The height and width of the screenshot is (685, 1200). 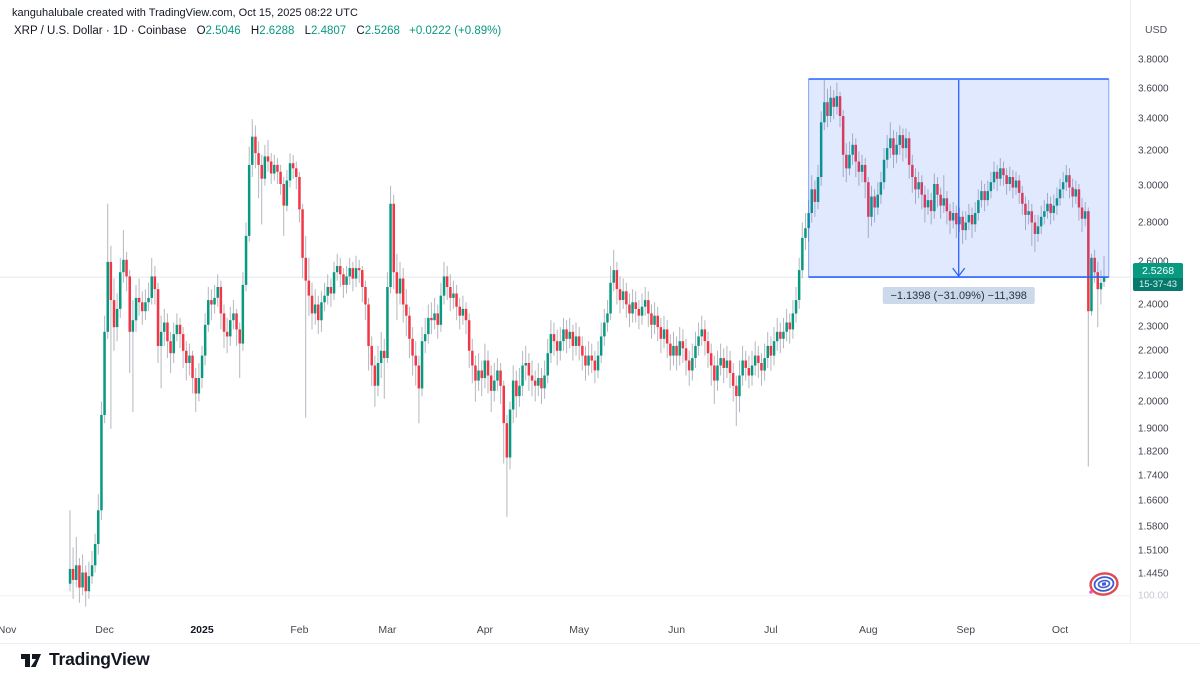 What do you see at coordinates (1153, 429) in the screenshot?
I see `price-axis-label: 1.9000` at bounding box center [1153, 429].